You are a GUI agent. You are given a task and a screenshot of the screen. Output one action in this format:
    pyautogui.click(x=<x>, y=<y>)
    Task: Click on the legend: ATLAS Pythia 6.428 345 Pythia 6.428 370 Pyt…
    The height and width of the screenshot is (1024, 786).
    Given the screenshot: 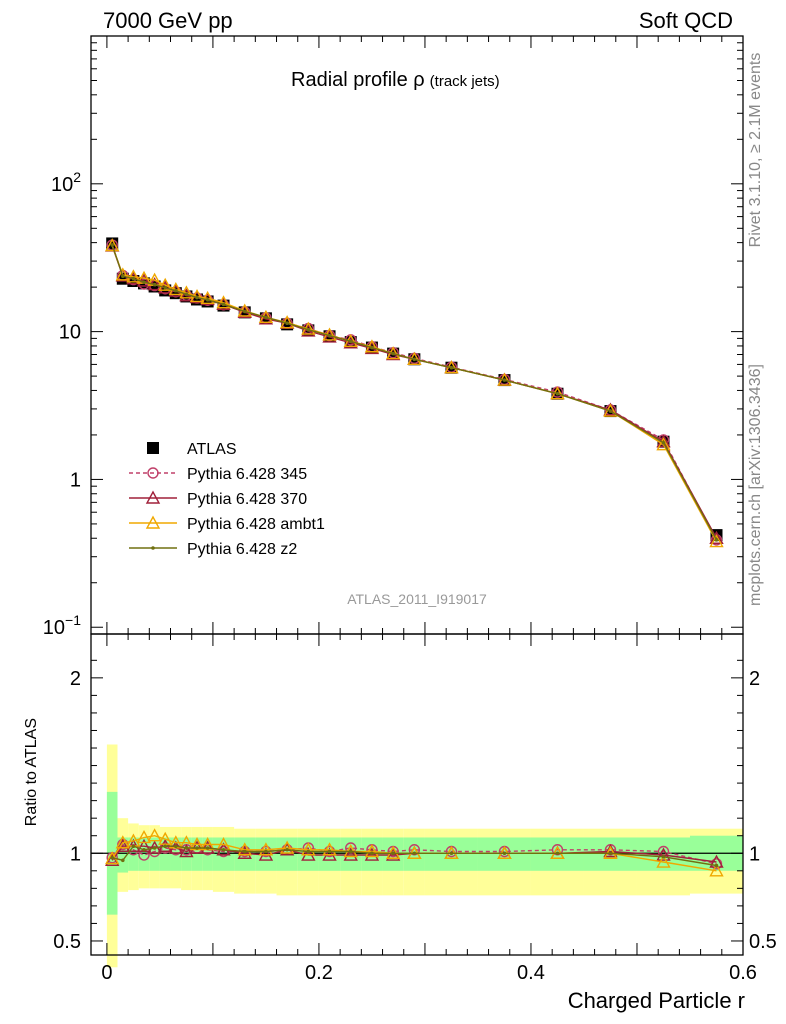 What is the action you would take?
    pyautogui.click(x=227, y=499)
    